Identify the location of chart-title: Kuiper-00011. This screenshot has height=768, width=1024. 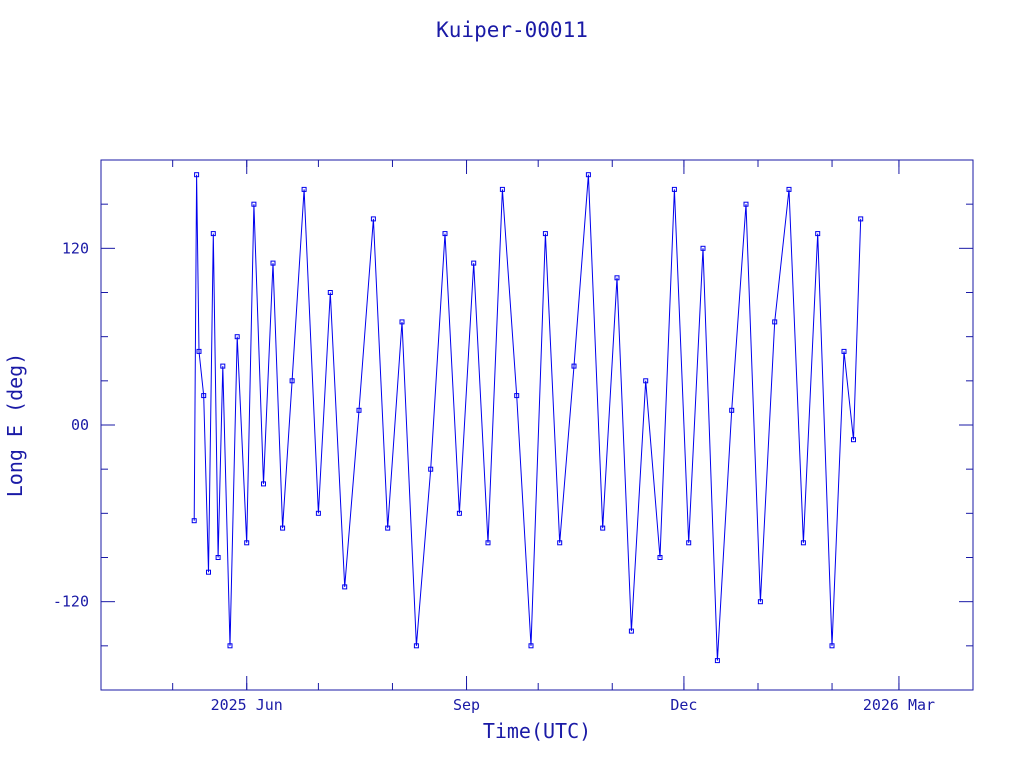
(512, 30).